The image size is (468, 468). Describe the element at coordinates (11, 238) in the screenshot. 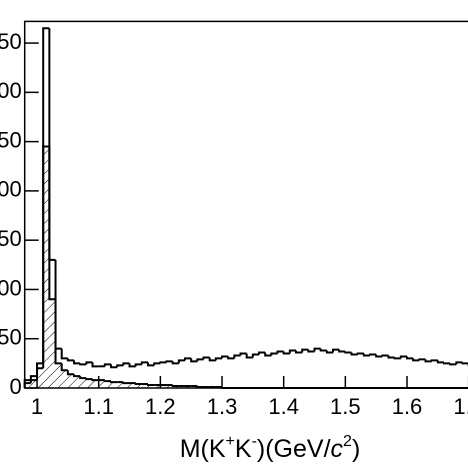

I see `y-tick-label: 150` at that location.